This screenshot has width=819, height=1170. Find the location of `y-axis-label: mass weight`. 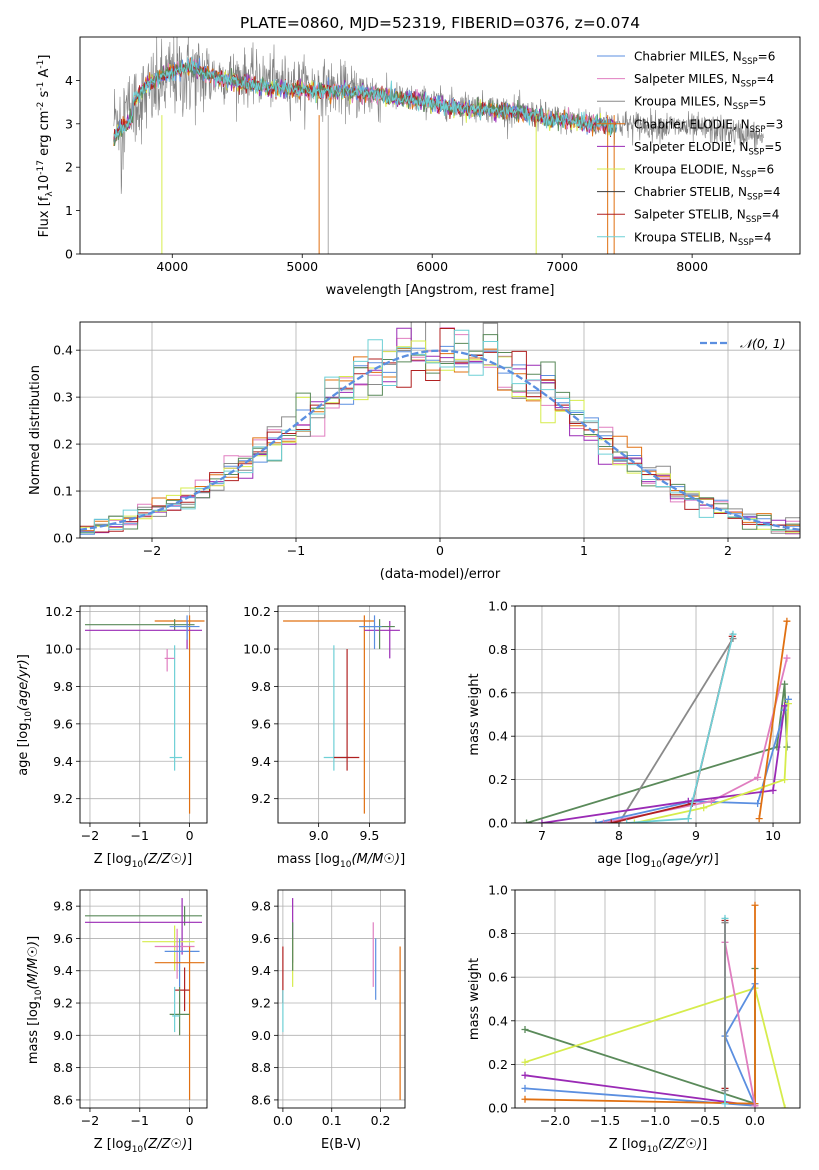

y-axis-label: mass weight is located at coordinates (474, 999).